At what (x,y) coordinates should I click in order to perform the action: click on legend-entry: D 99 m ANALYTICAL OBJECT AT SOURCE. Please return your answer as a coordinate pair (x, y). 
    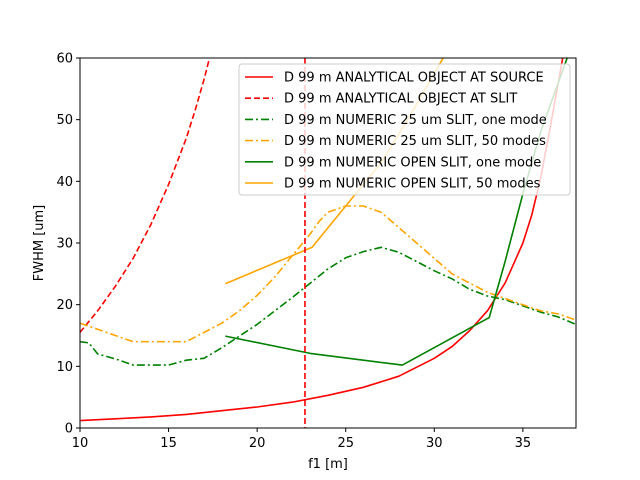
    Looking at the image, I should click on (414, 78).